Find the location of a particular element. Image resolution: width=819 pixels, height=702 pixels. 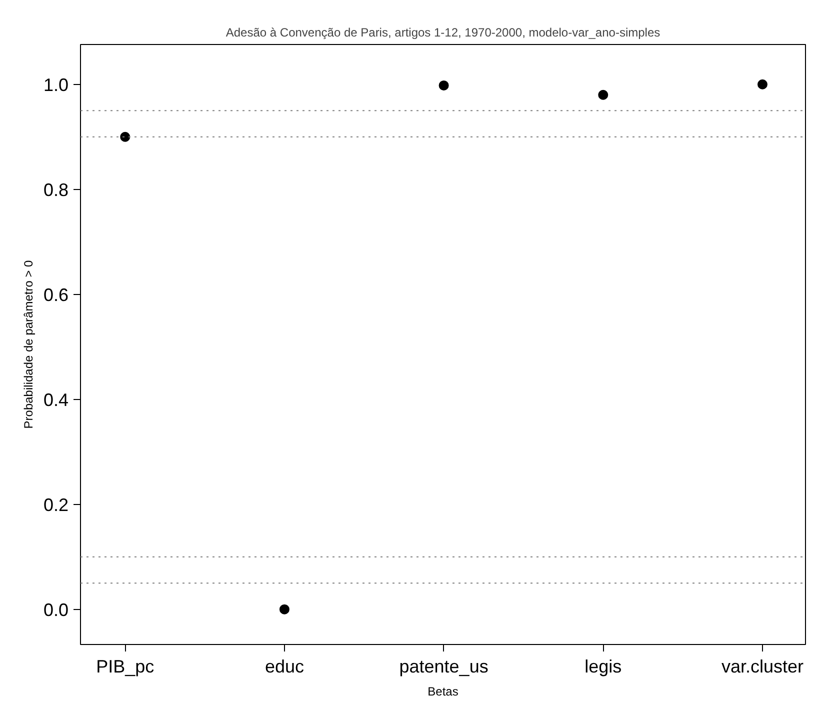

x-tick-label: var.cluster is located at coordinates (762, 666).